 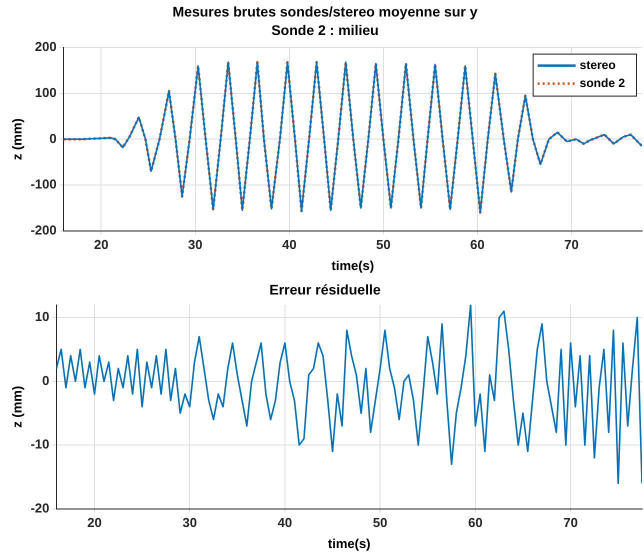 What do you see at coordinates (43, 230) in the screenshot?
I see `y-tick-label: -200` at bounding box center [43, 230].